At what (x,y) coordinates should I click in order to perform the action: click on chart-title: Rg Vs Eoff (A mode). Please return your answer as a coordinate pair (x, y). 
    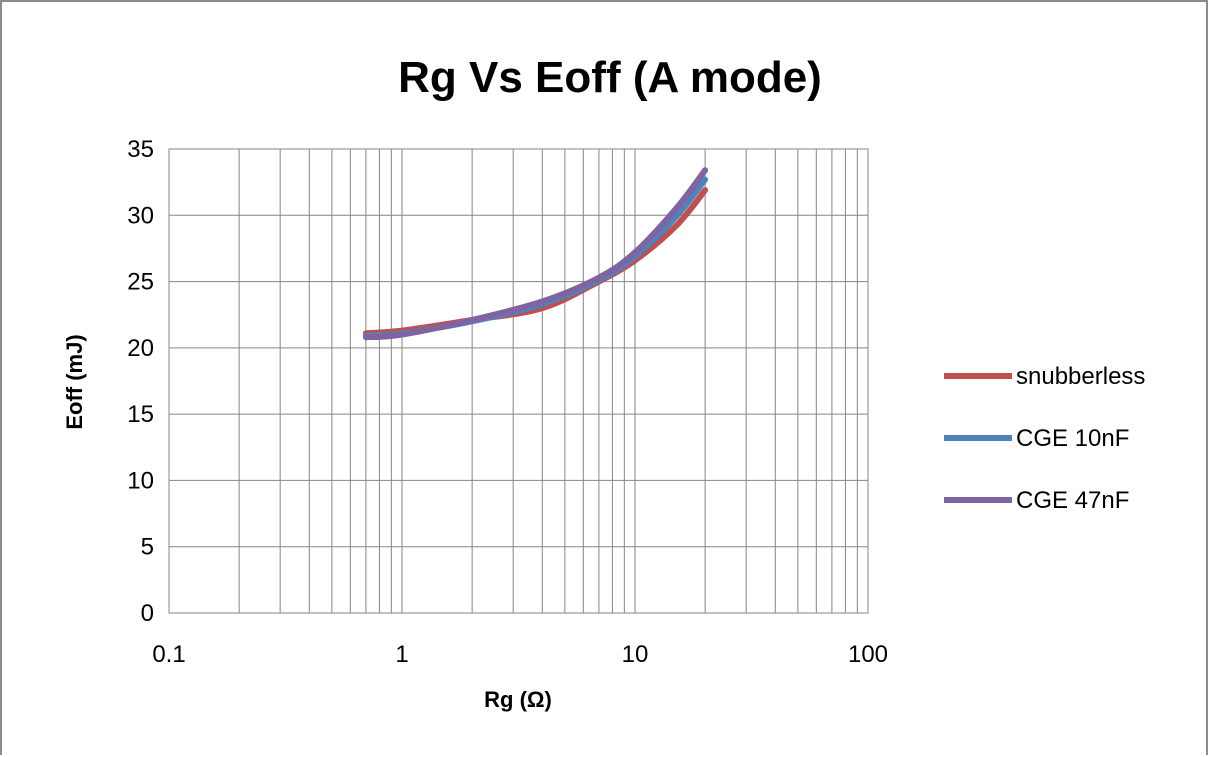
    Looking at the image, I should click on (610, 77).